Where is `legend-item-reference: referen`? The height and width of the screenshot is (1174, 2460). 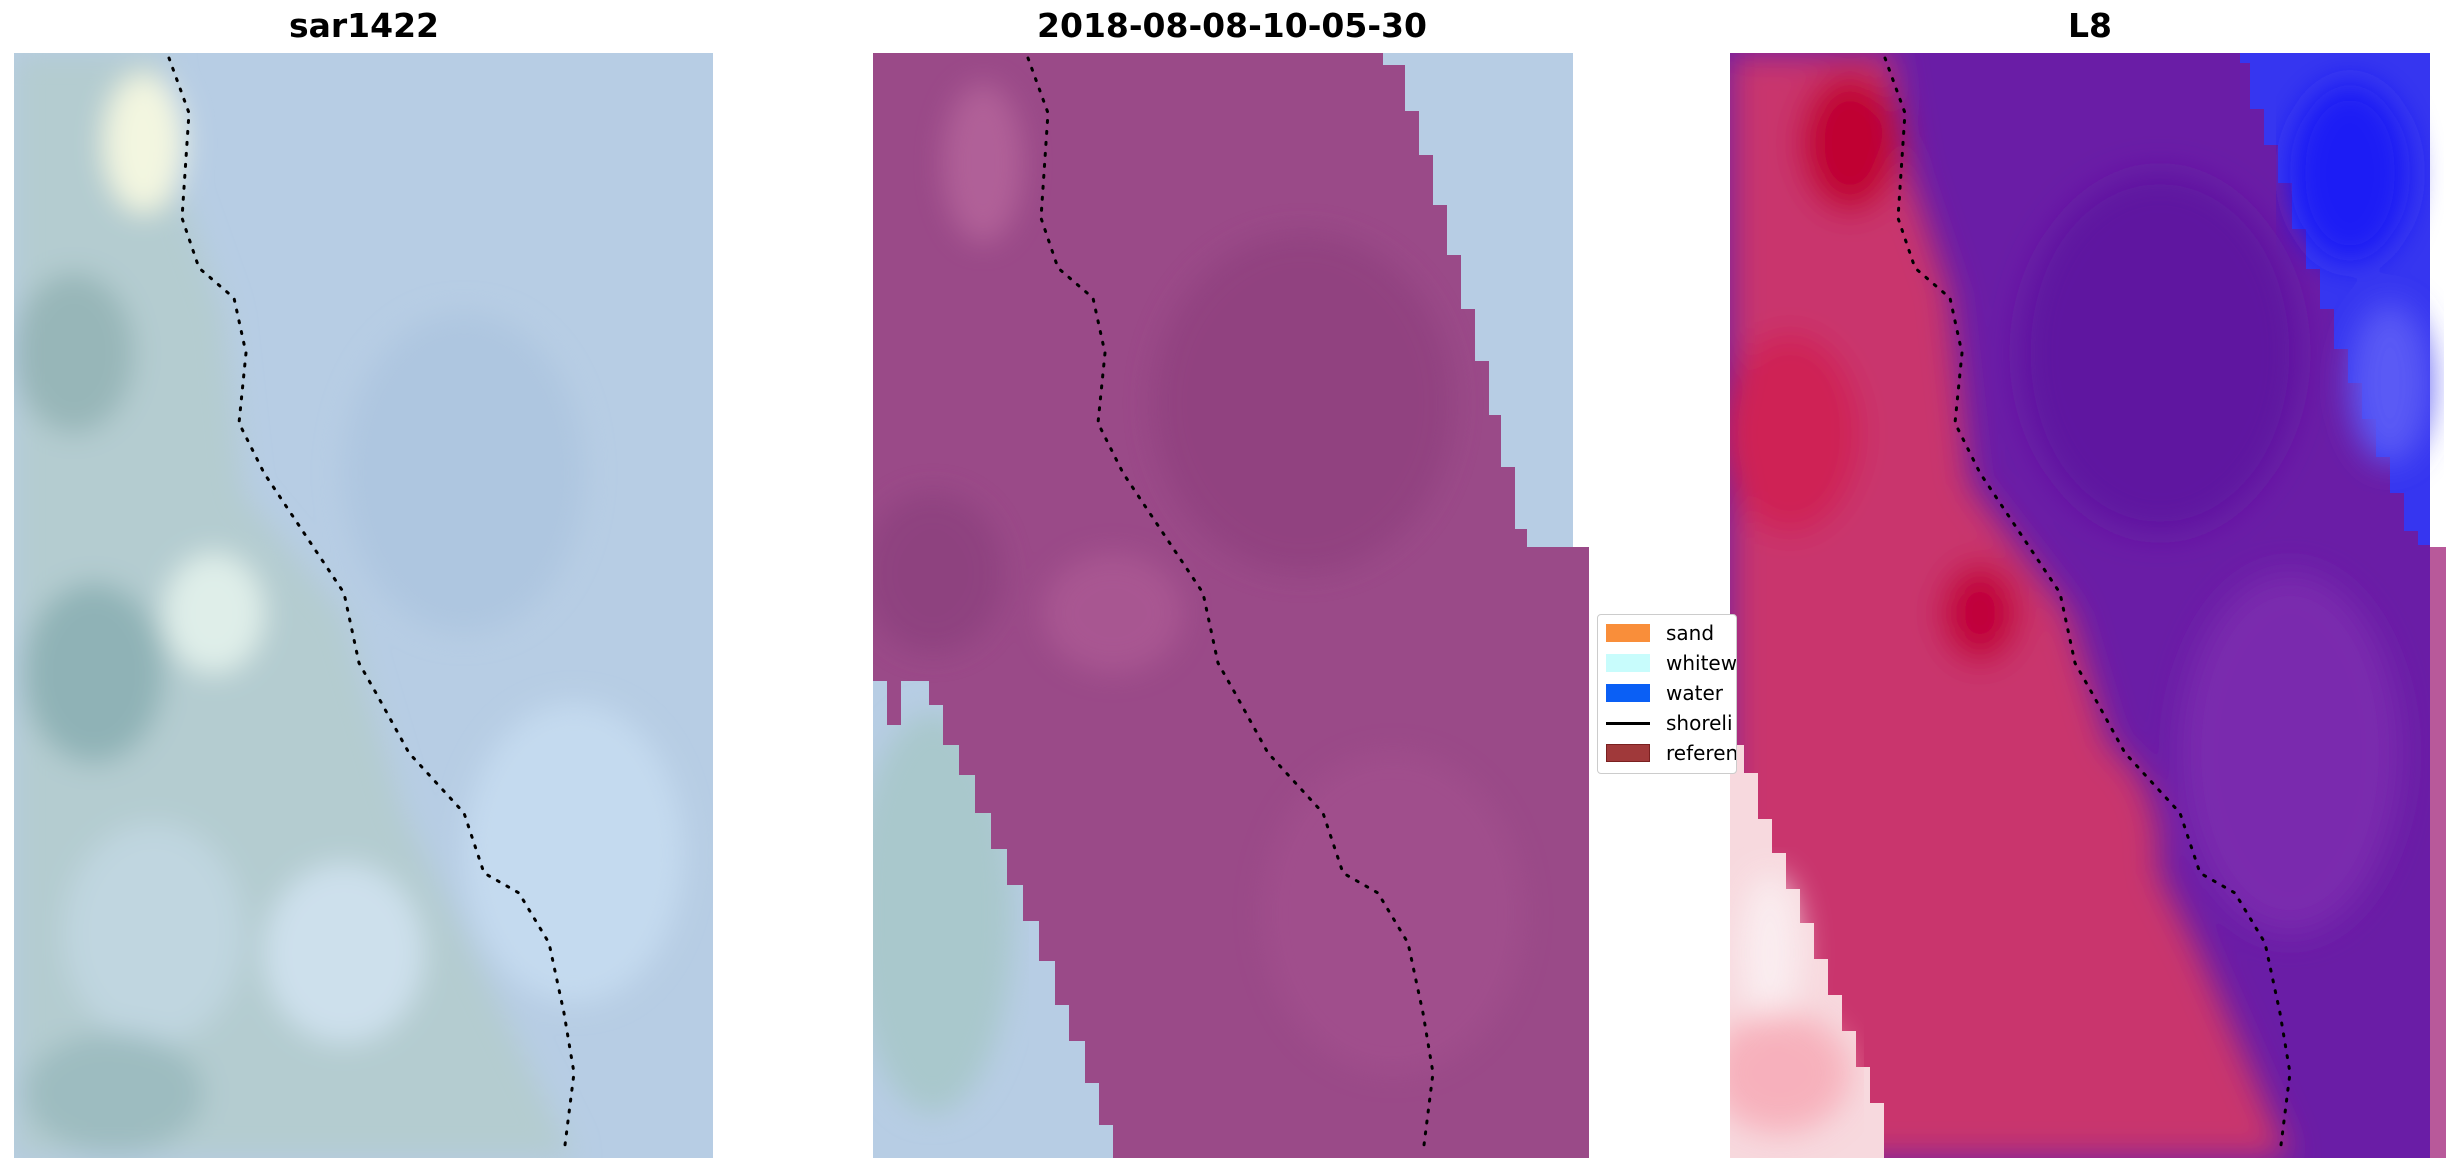
legend-item-reference: referen is located at coordinates (1671, 753).